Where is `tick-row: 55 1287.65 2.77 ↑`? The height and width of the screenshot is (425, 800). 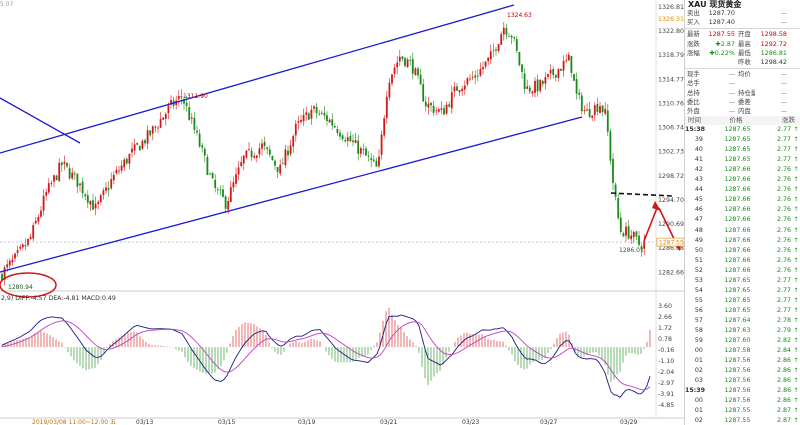 tick-row: 55 1287.65 2.77 ↑ is located at coordinates (742, 301).